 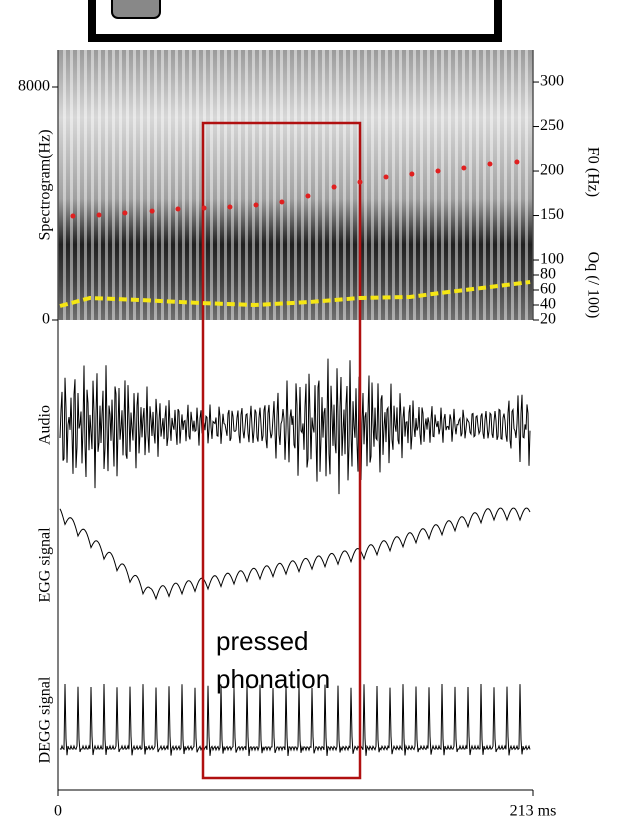 What do you see at coordinates (273, 660) in the screenshot?
I see `annotation: pressed phonation` at bounding box center [273, 660].